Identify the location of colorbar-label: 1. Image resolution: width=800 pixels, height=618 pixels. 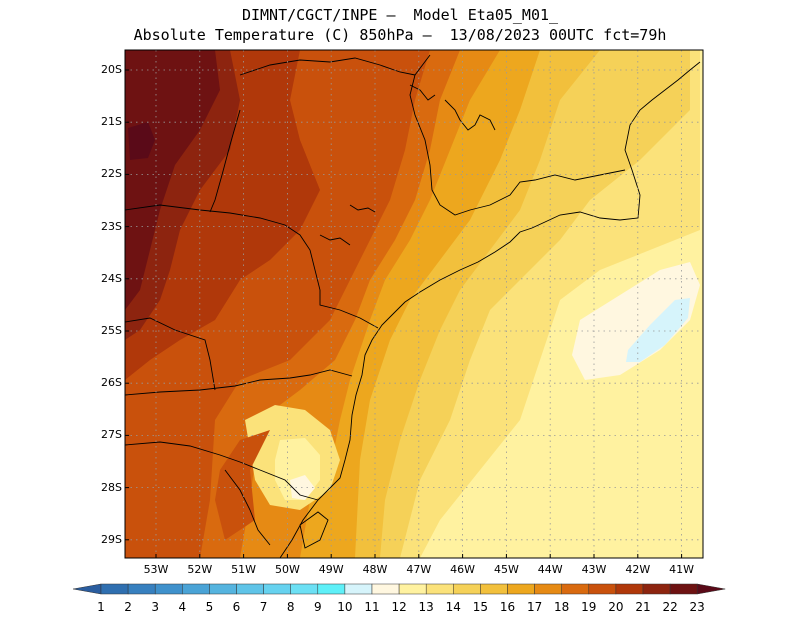
(101, 607).